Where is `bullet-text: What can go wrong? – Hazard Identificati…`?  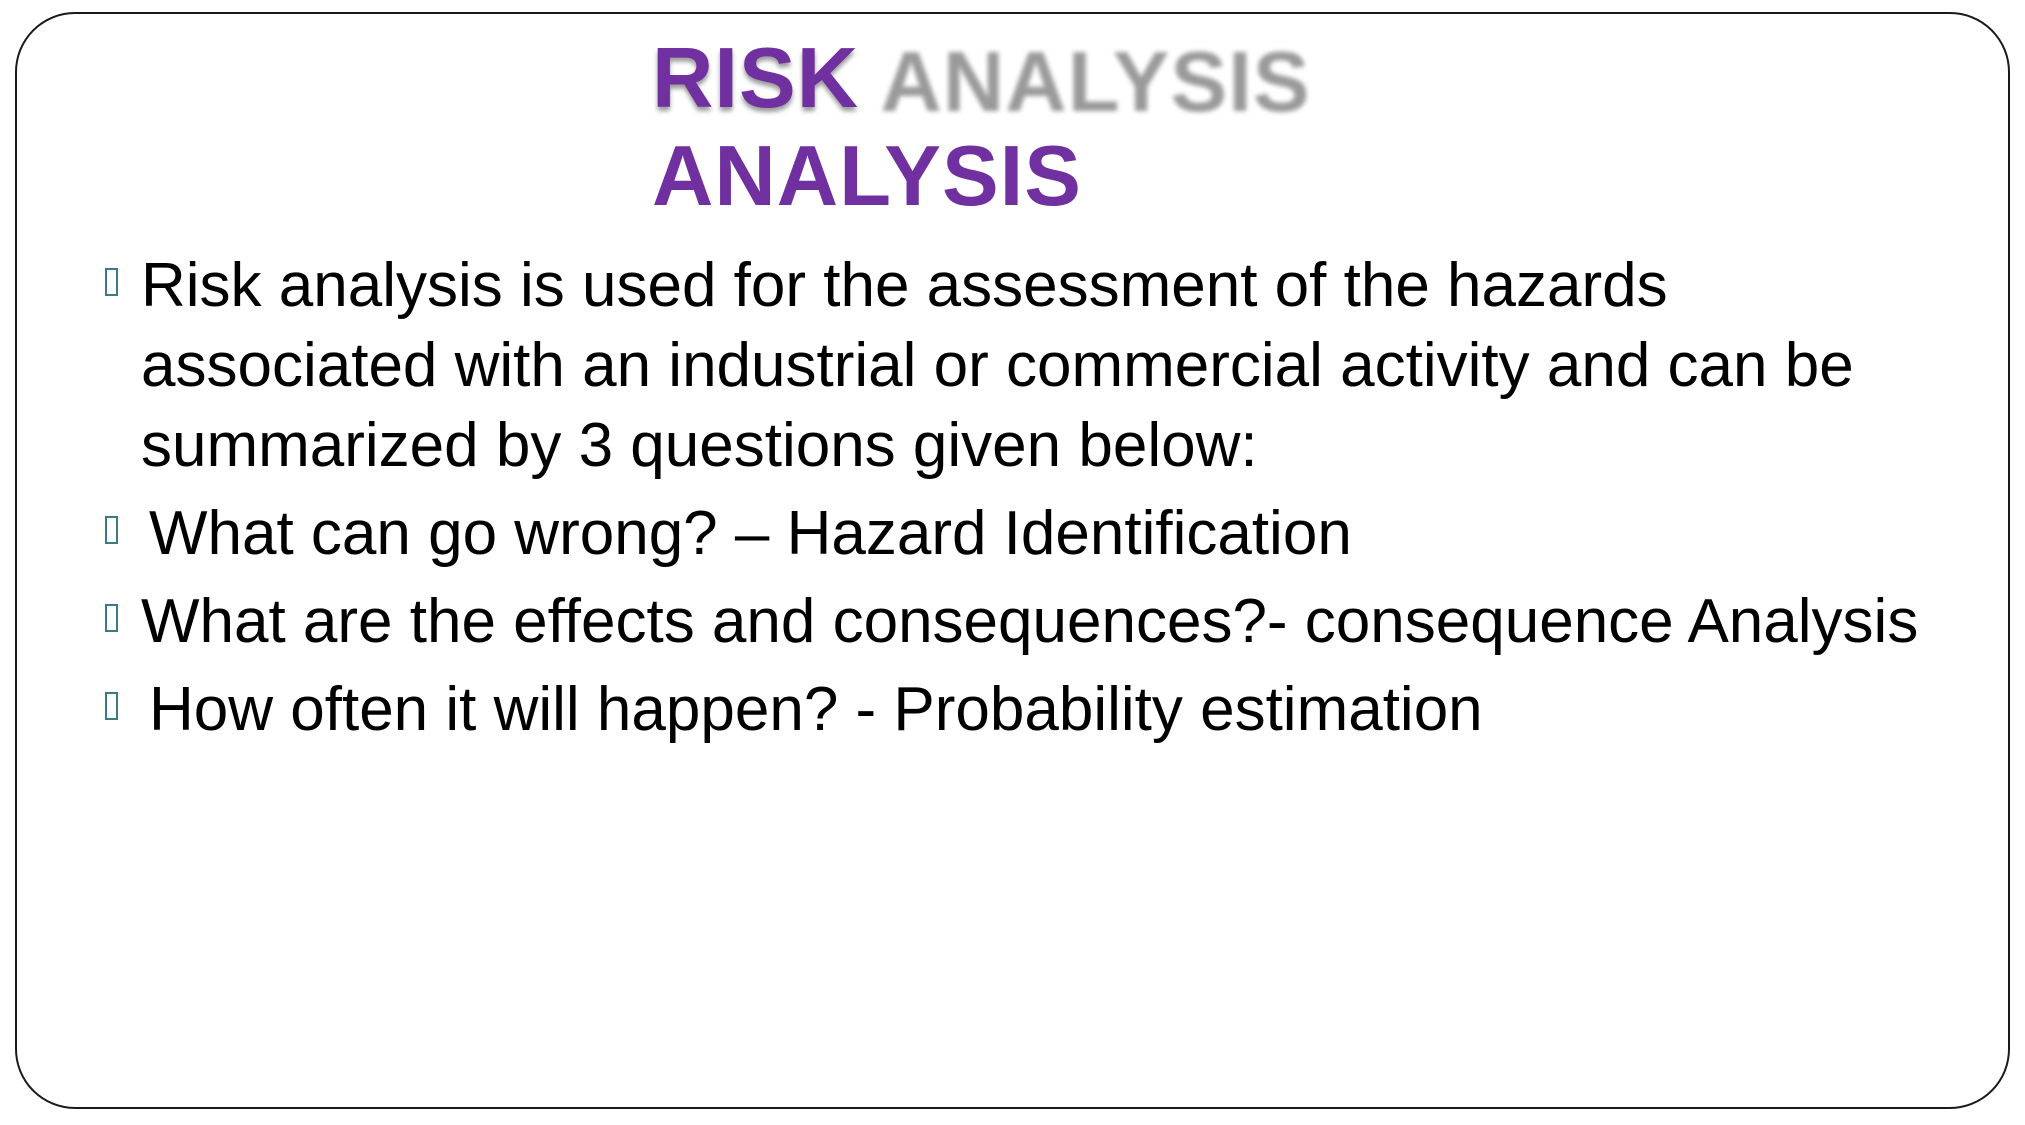 bullet-text: What can go wrong? – Hazard Identificati… is located at coordinates (750, 533).